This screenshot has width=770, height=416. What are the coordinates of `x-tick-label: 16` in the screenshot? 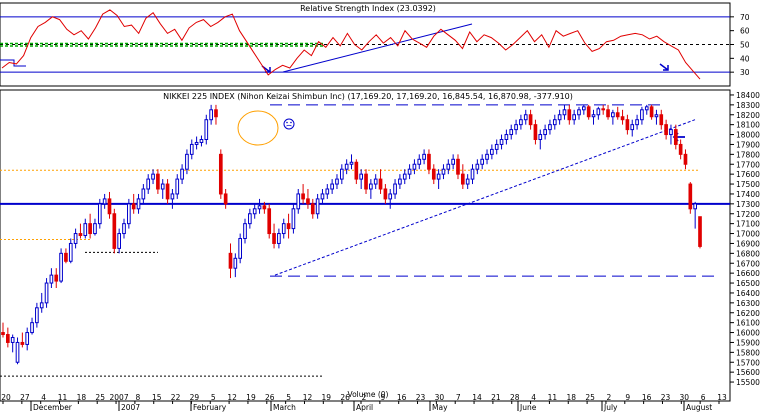 It's located at (402, 397).